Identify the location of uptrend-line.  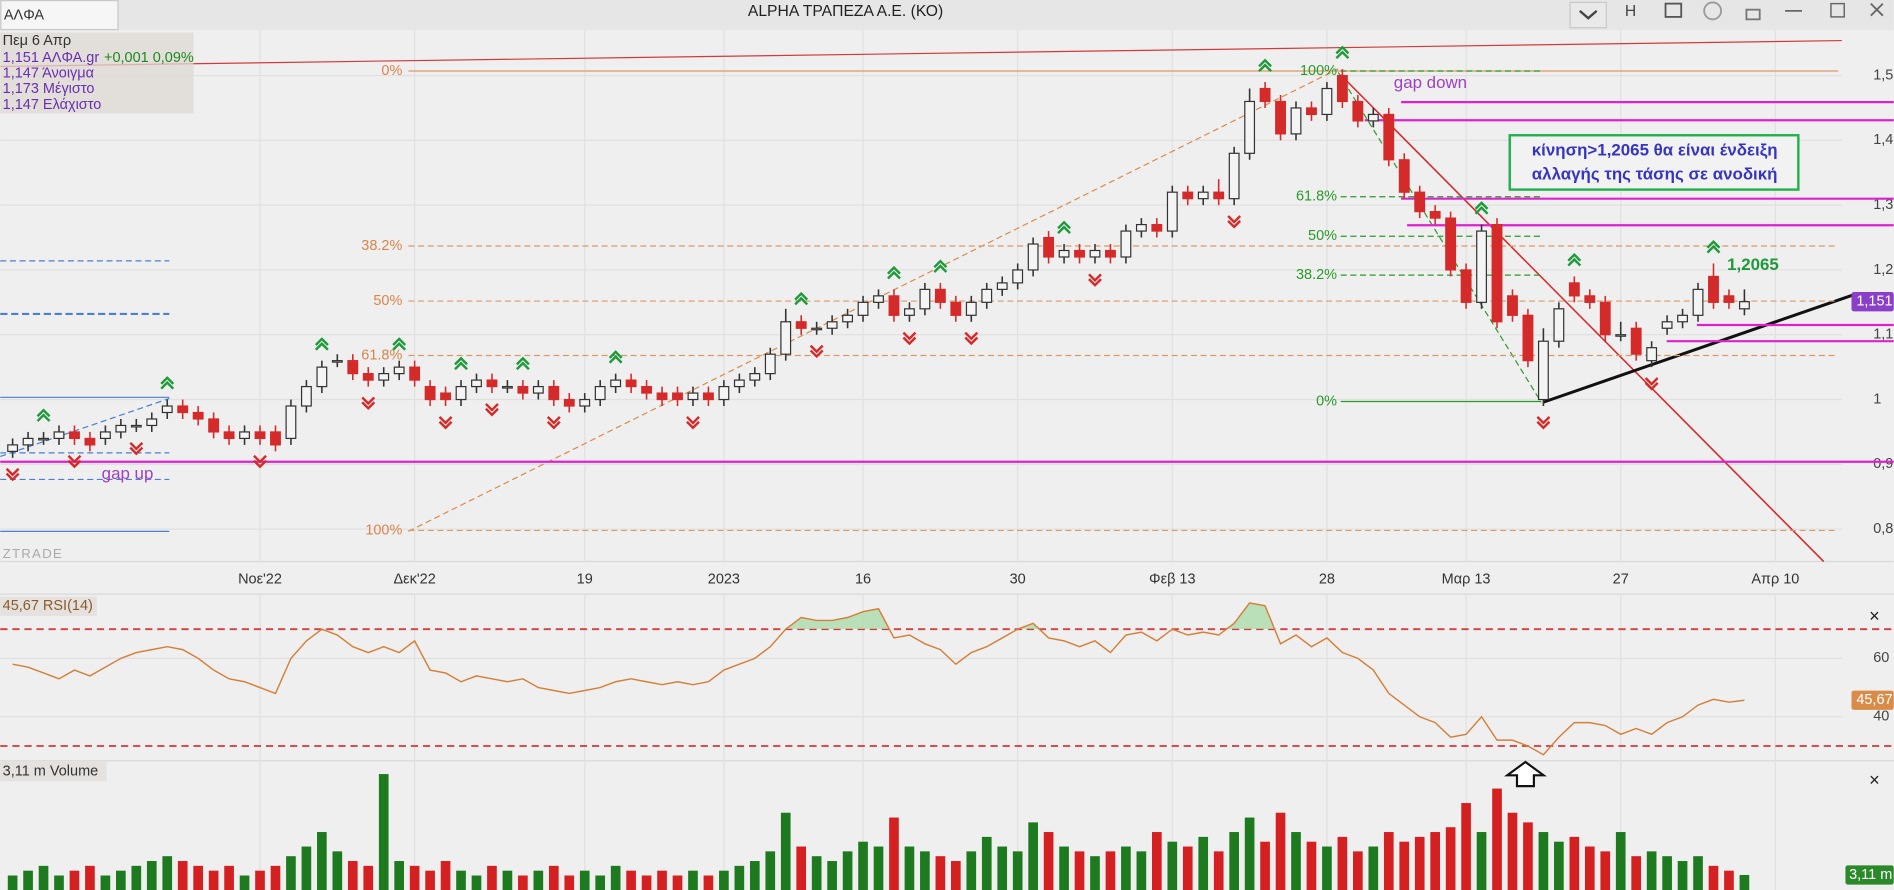
(1699, 348).